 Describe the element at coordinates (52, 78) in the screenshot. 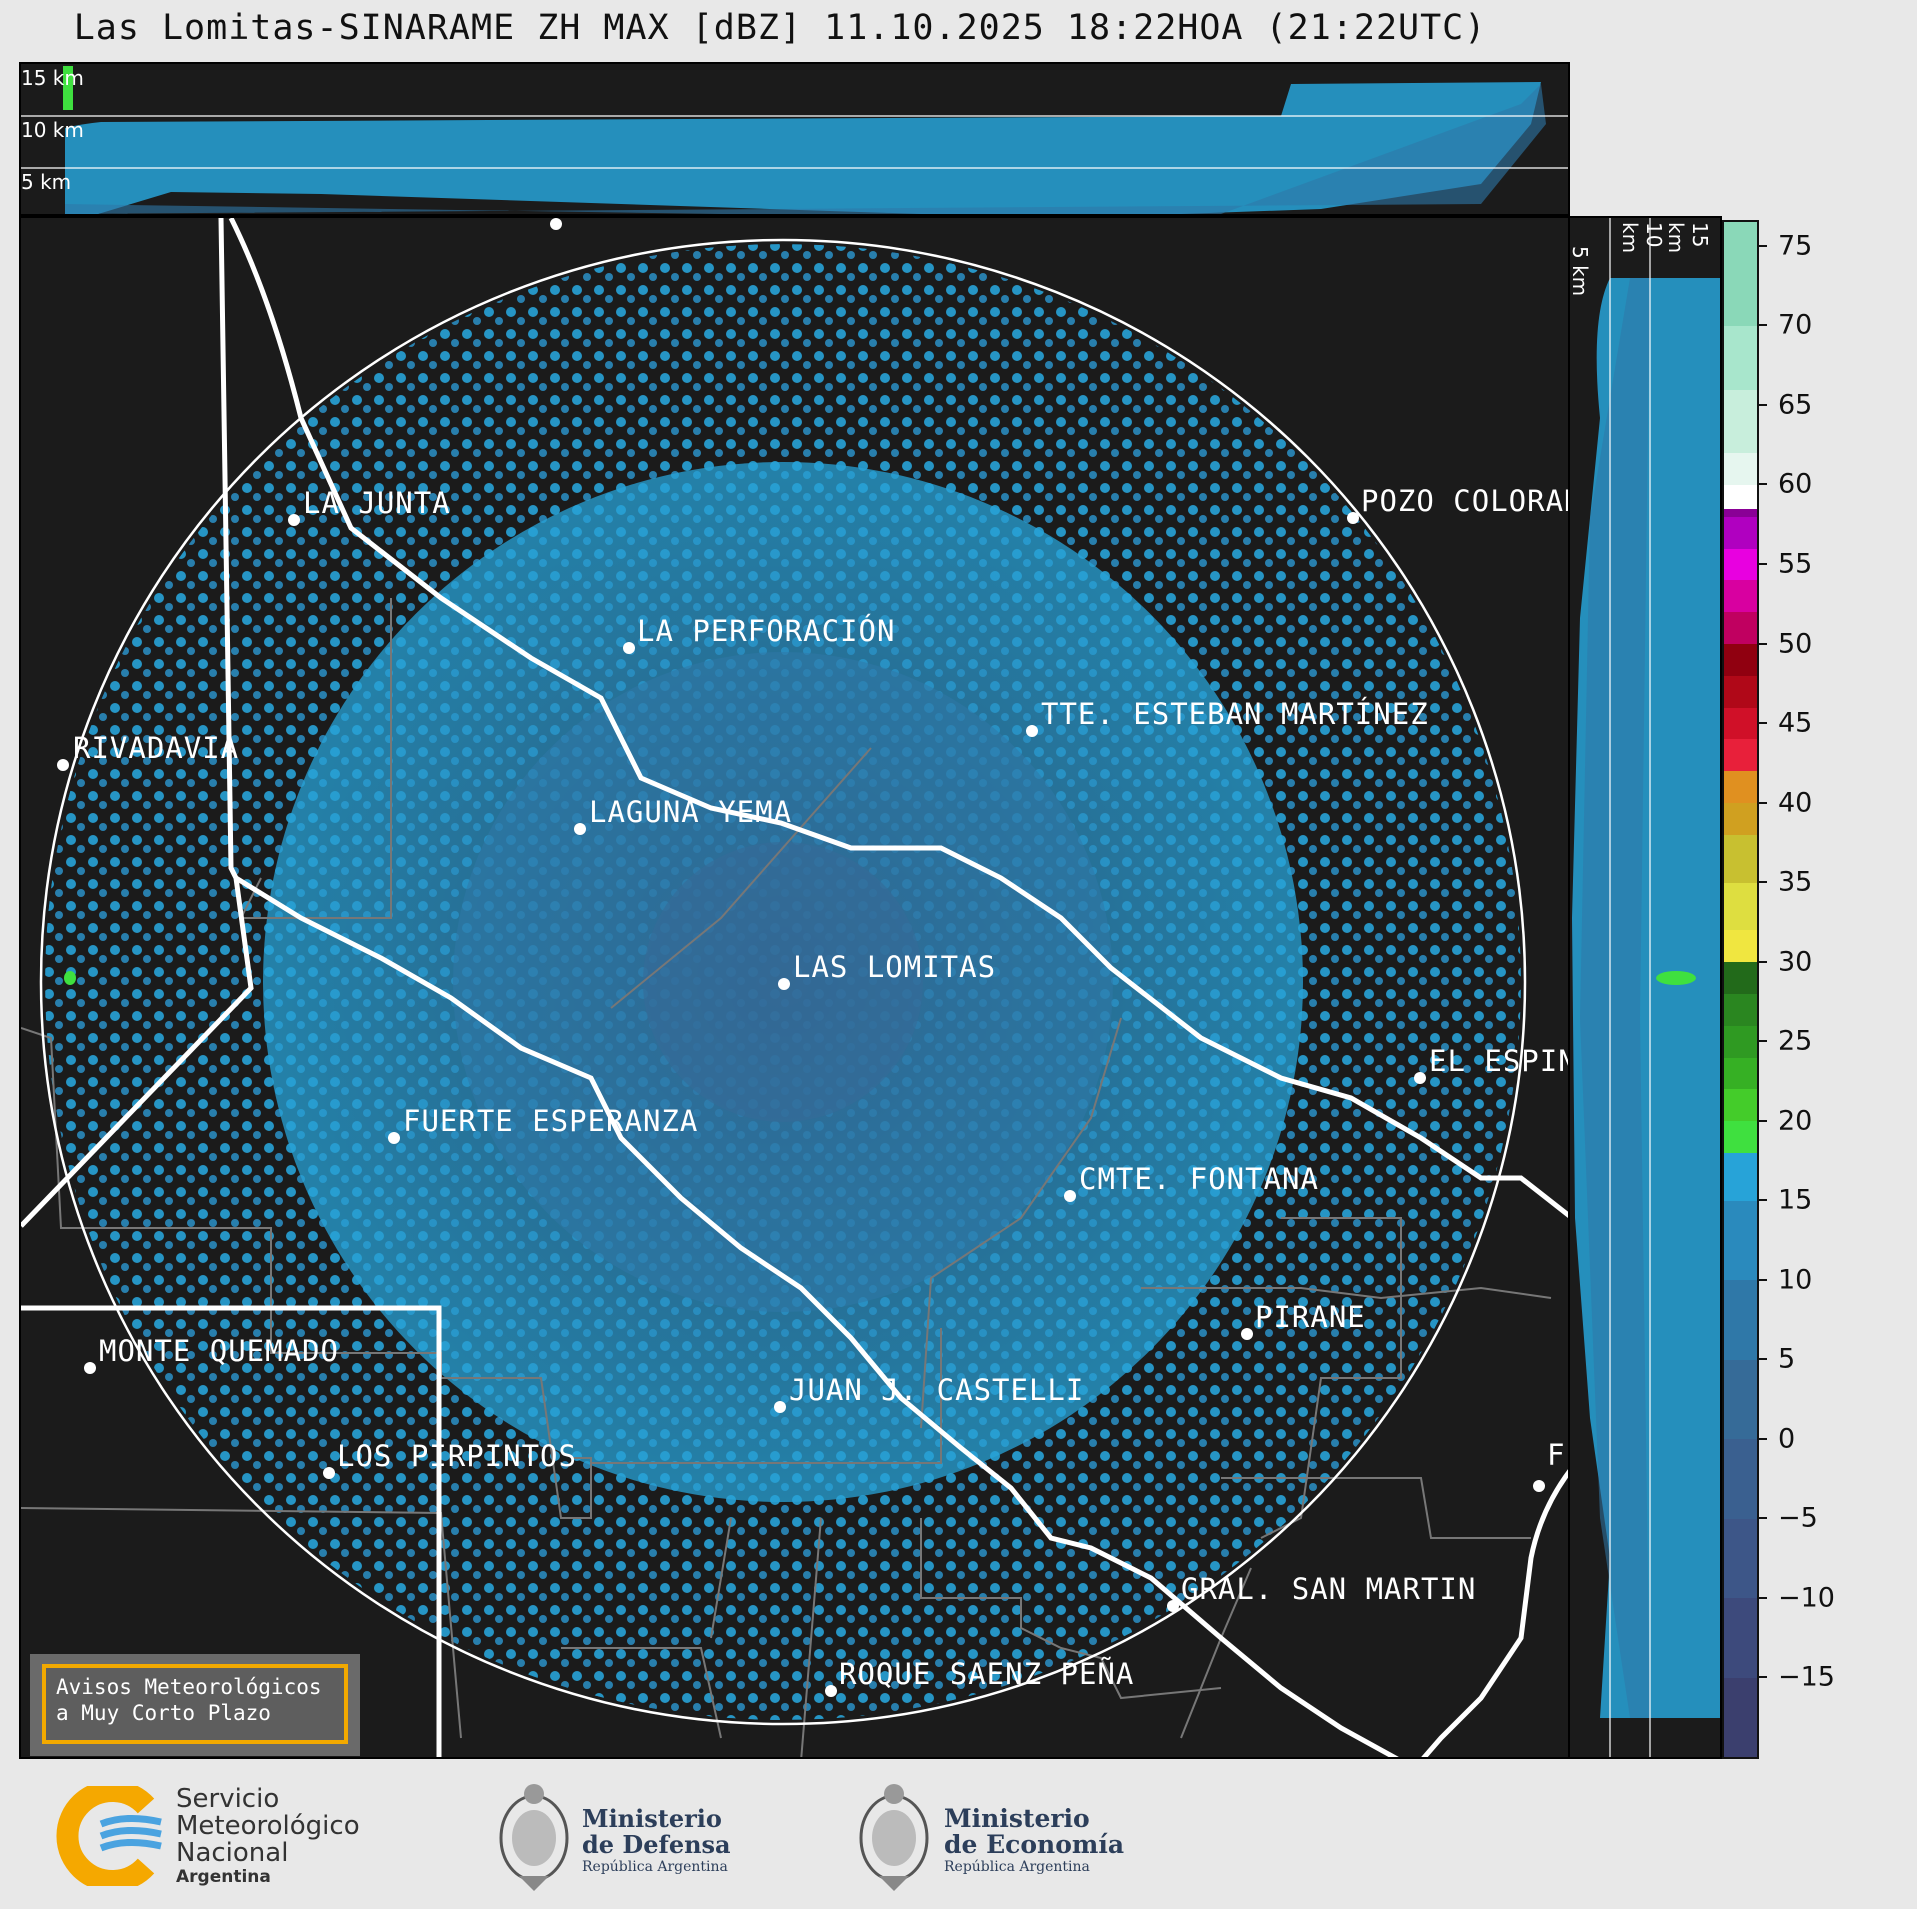

I see `top-label-15km: 15 km` at that location.